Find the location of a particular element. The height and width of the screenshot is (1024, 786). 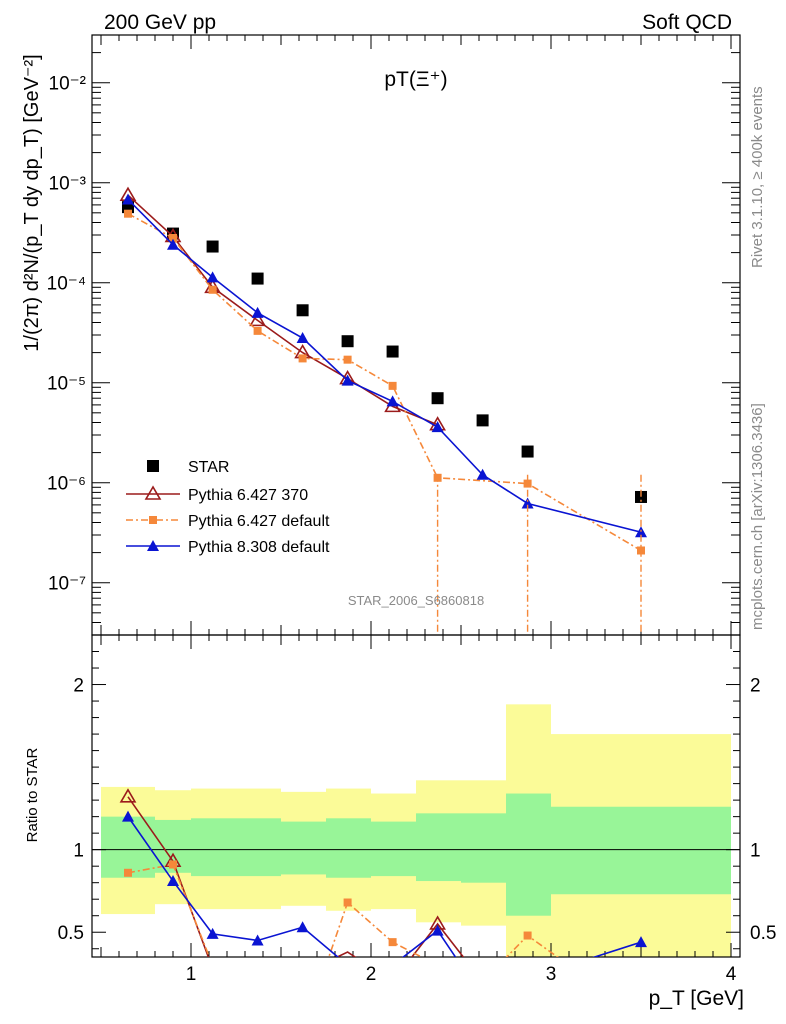

x-tick-label: 4 is located at coordinates (731, 974).